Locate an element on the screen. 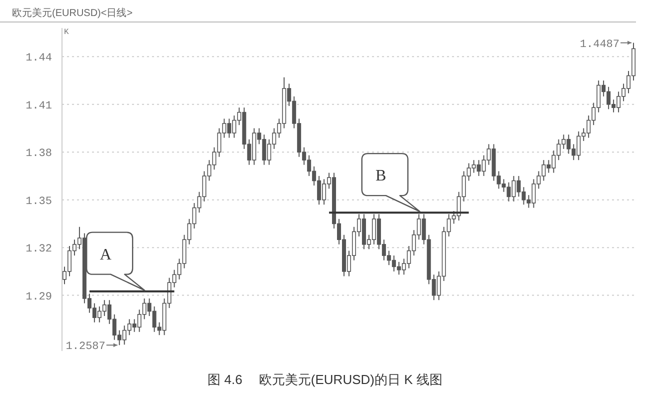 The image size is (658, 402). annotation: B is located at coordinates (381, 176).